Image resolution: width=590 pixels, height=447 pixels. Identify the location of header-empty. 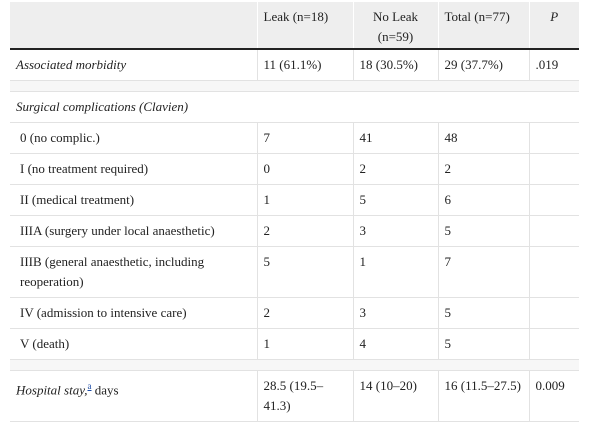
(134, 25).